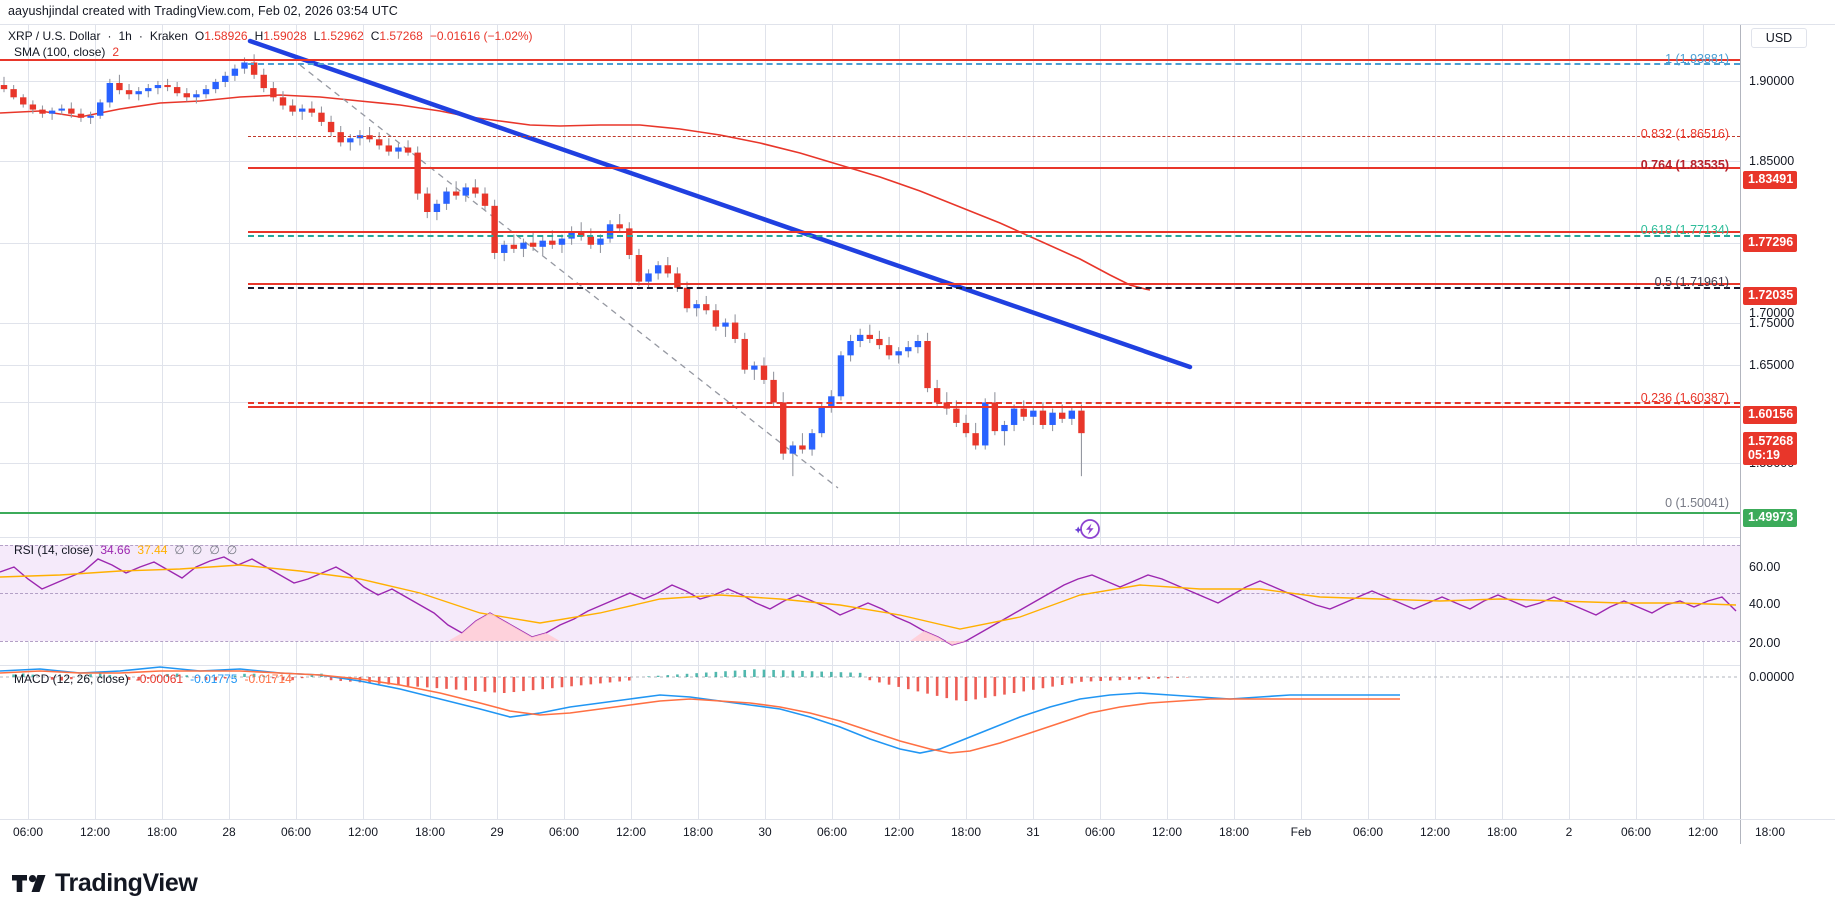  What do you see at coordinates (105, 883) in the screenshot?
I see `tradingview-logo: TradingView` at bounding box center [105, 883].